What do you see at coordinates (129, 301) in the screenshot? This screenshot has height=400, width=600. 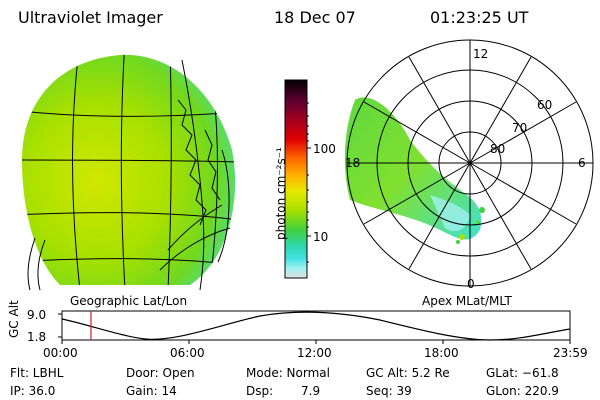 I see `geographic-caption: Geographic Lat/Lon` at bounding box center [129, 301].